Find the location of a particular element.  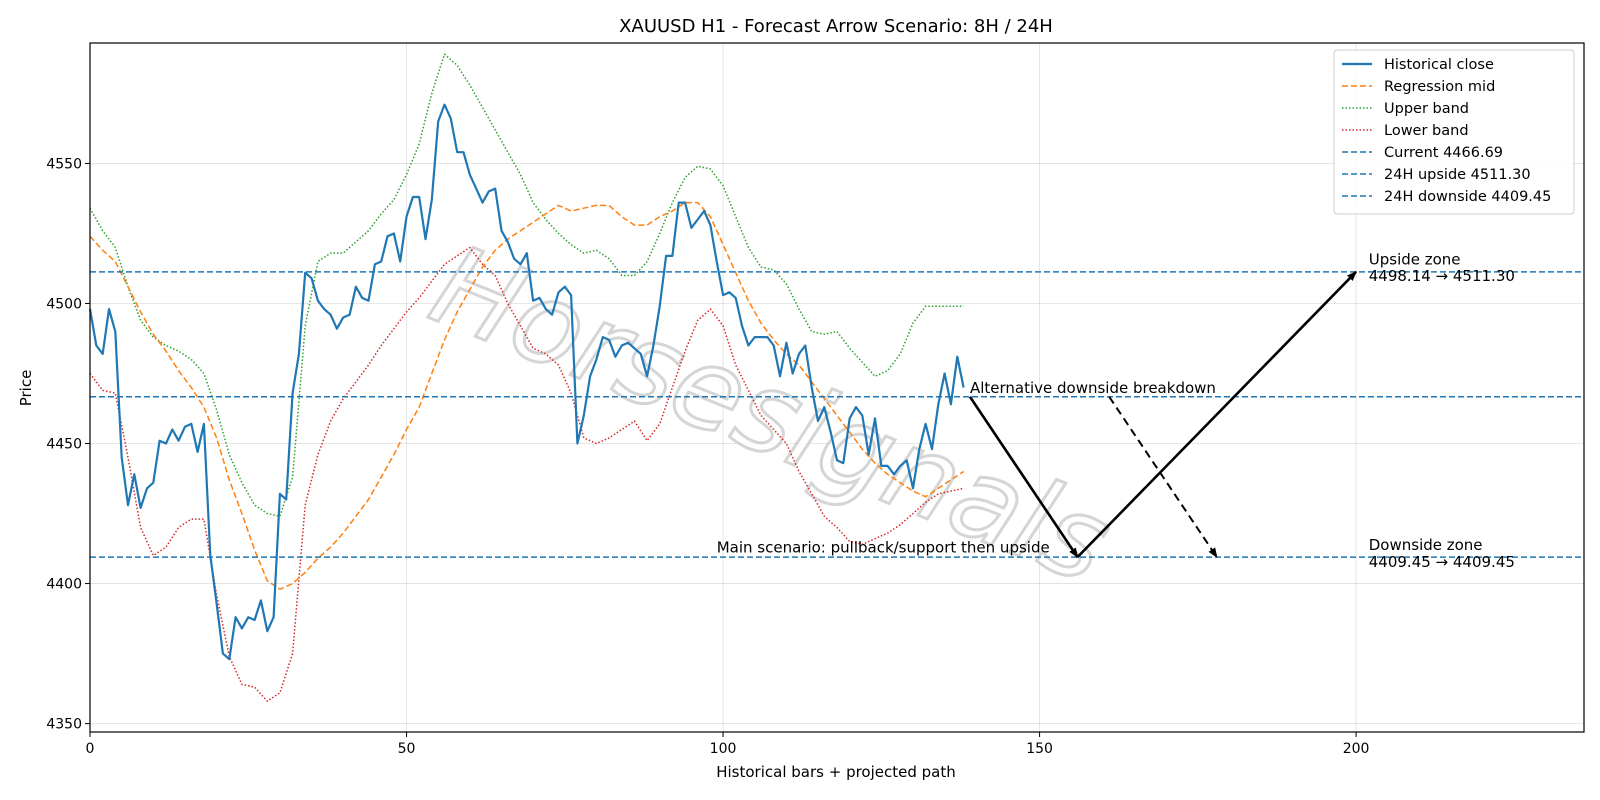

scenario-arrows is located at coordinates (1163, 414).